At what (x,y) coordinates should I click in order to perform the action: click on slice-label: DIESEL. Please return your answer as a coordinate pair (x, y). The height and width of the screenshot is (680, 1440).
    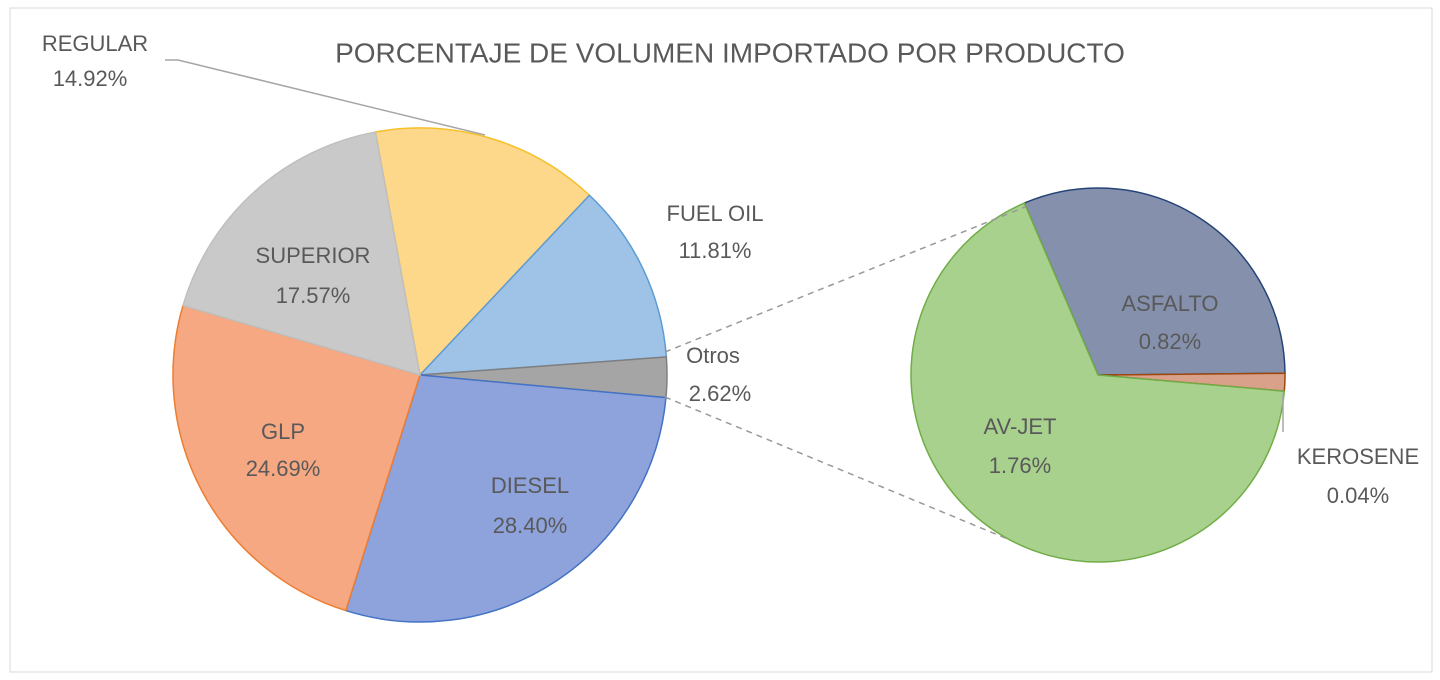
    Looking at the image, I should click on (530, 485).